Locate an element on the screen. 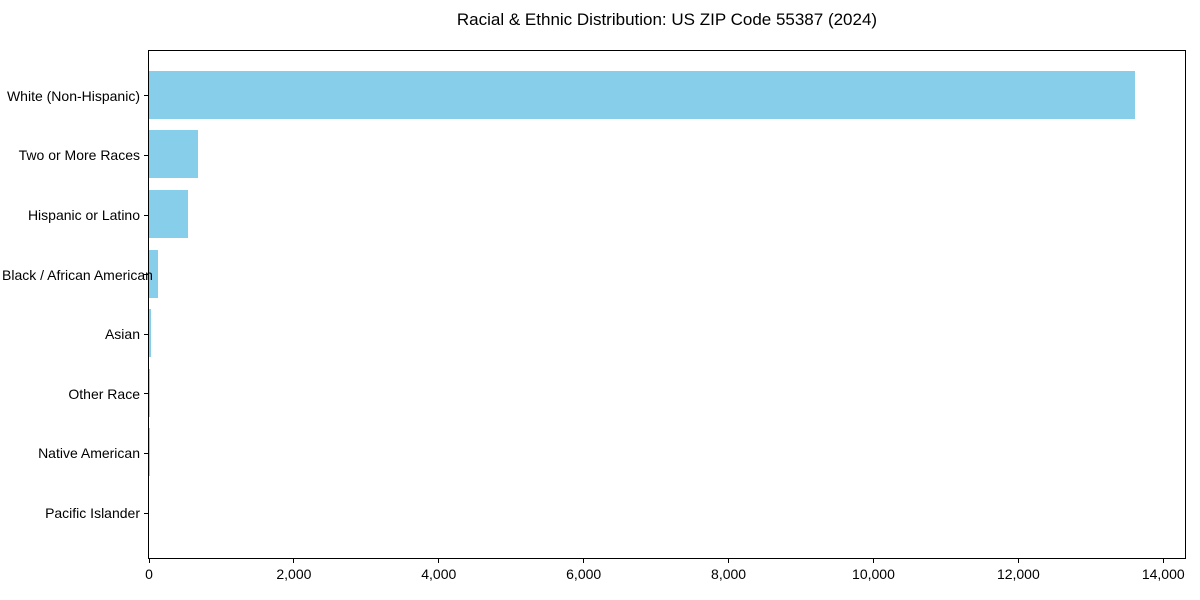 The width and height of the screenshot is (1200, 600). x-tick-label: 14,000 is located at coordinates (1163, 574).